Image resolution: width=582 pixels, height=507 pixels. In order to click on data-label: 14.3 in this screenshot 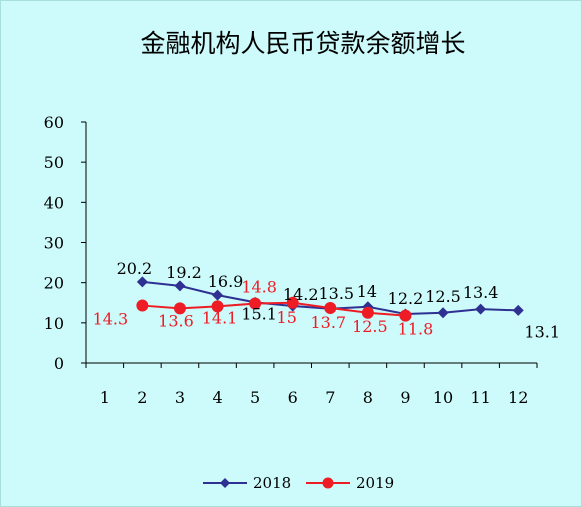, I will do `click(111, 319)`.